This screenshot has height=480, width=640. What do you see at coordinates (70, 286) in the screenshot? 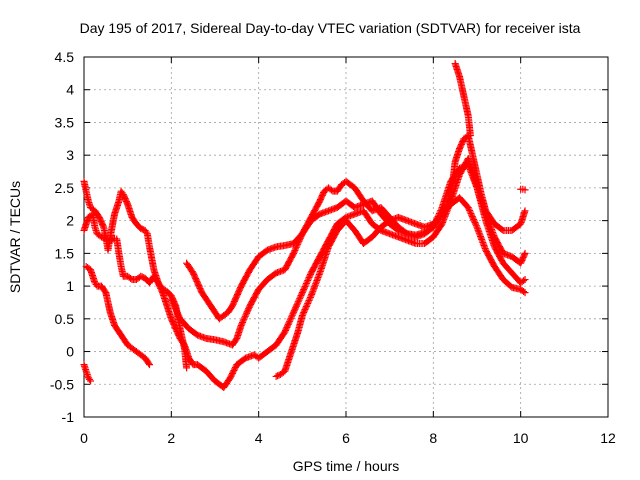
I see `y-tick-label: 1` at bounding box center [70, 286].